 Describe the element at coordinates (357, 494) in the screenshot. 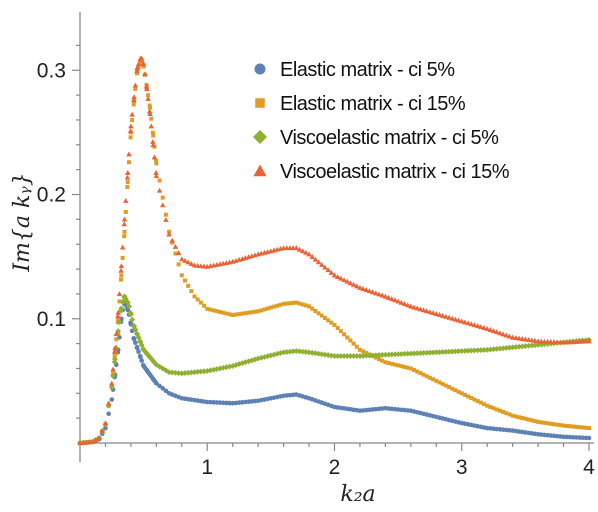

I see `x-axis-title: k₂a` at that location.